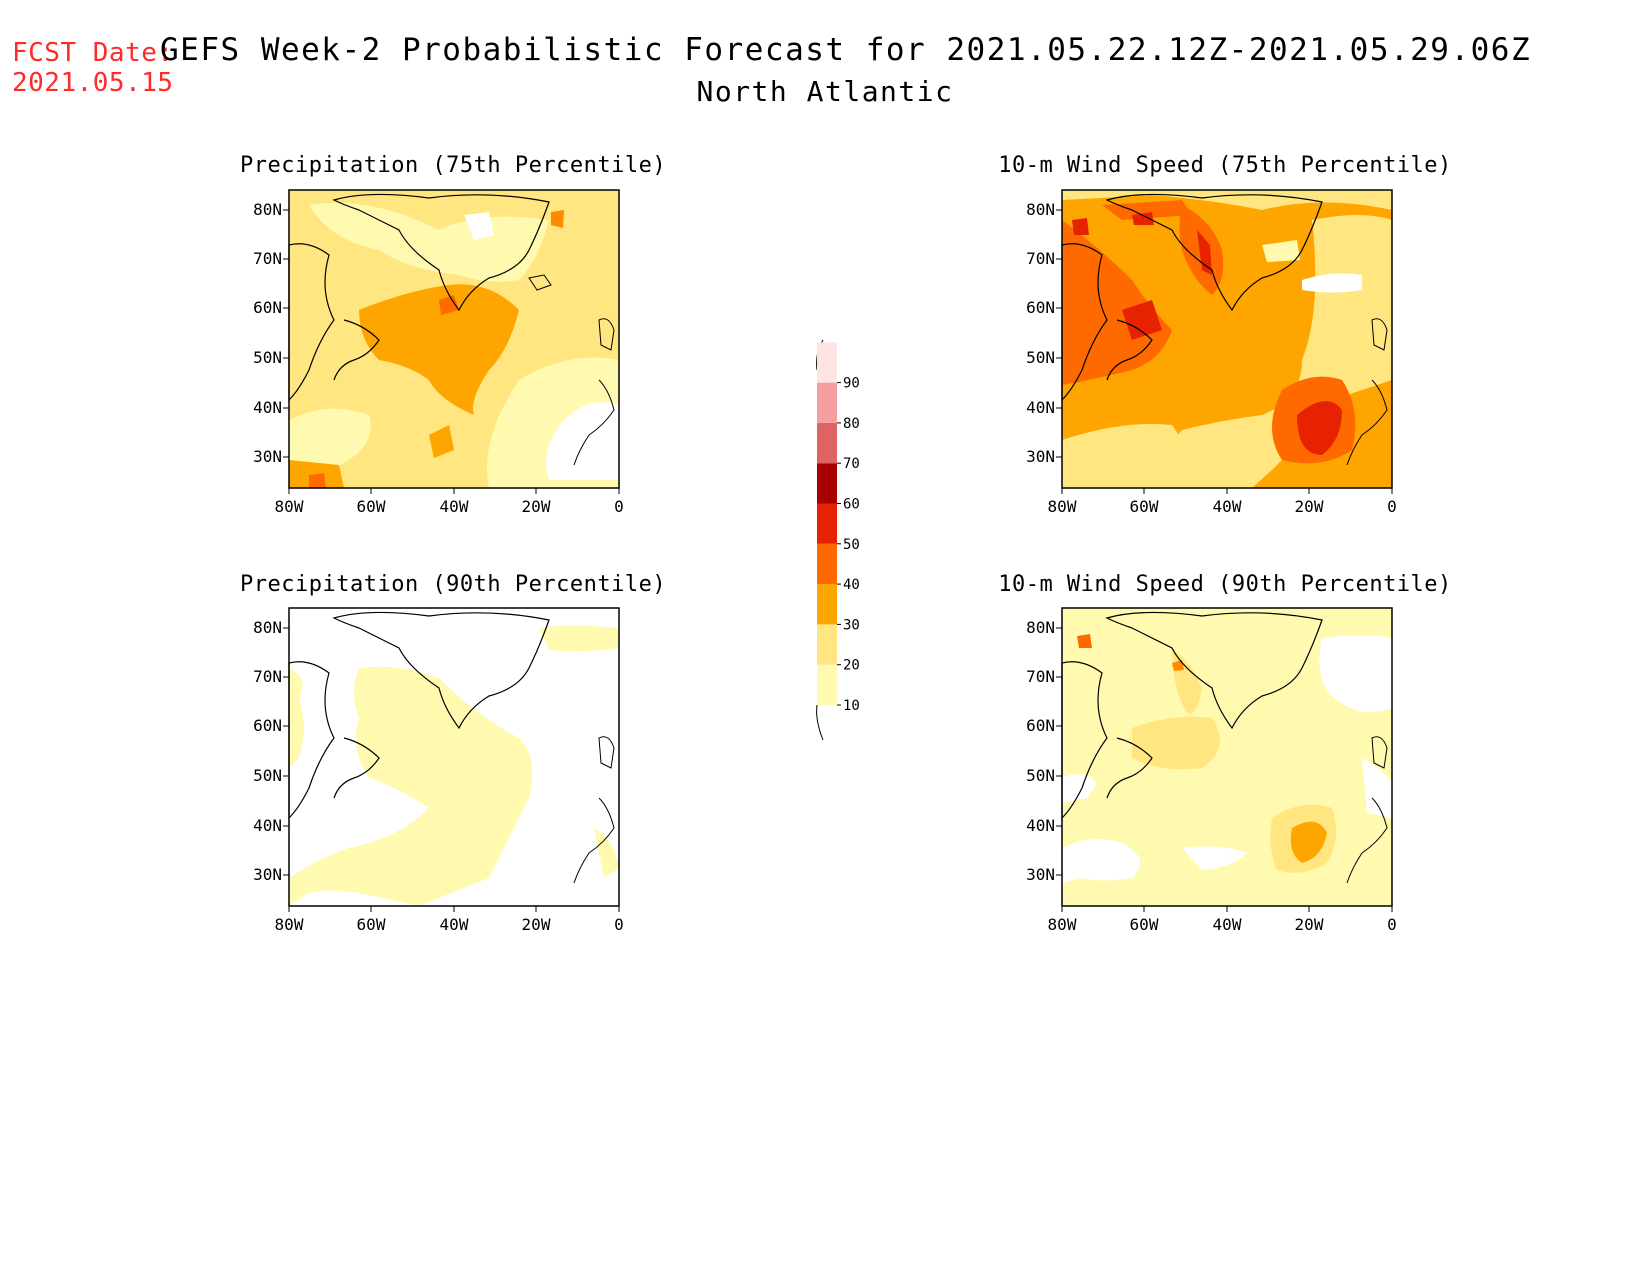 The height and width of the screenshot is (1275, 1650). Describe the element at coordinates (851, 505) in the screenshot. I see `colorbar-label-60: 60` at that location.